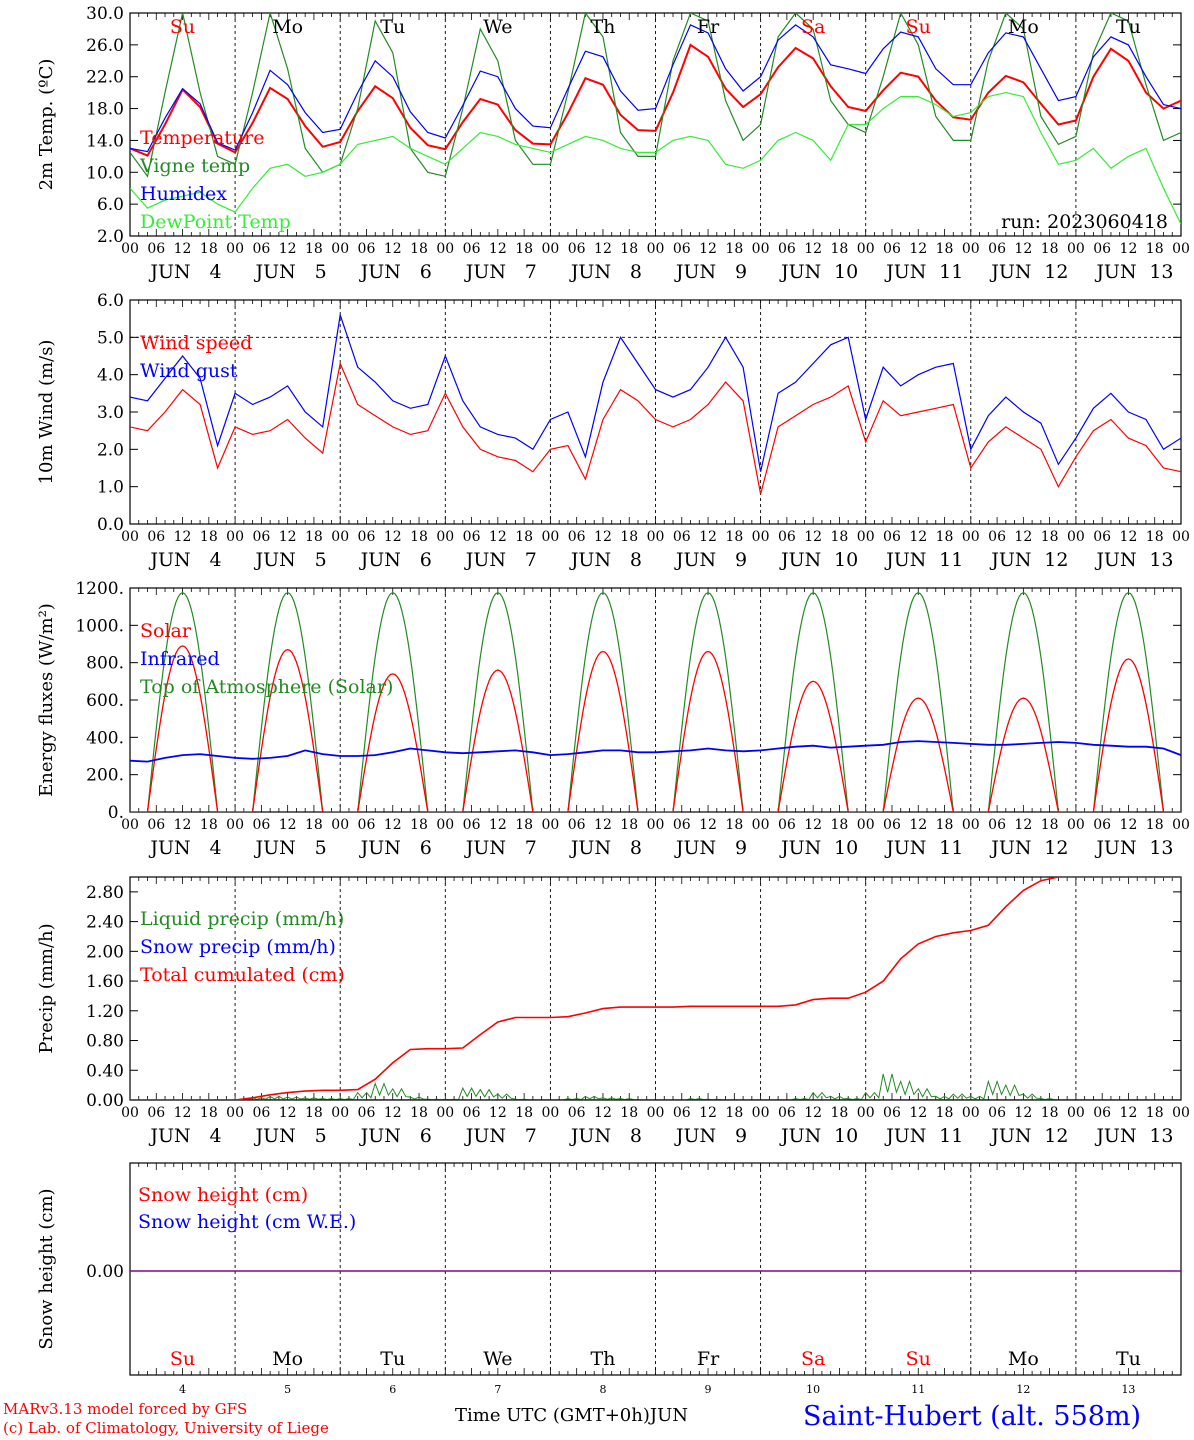 The width and height of the screenshot is (1194, 1440). What do you see at coordinates (183, 194) in the screenshot?
I see `legend-entry: Humidex` at bounding box center [183, 194].